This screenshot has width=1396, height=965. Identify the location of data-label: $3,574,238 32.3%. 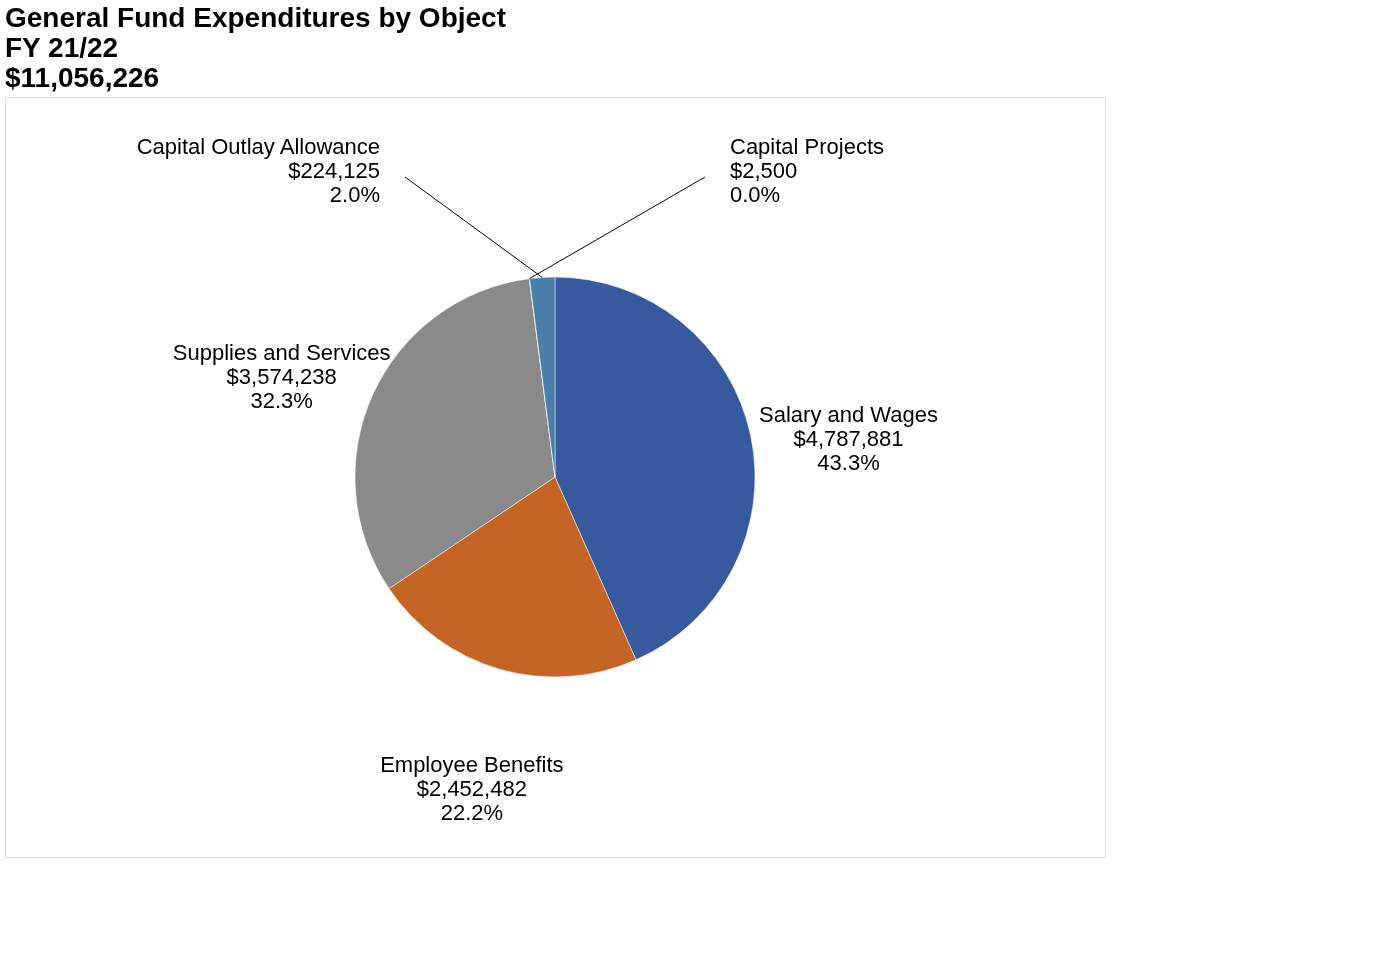
(281, 389).